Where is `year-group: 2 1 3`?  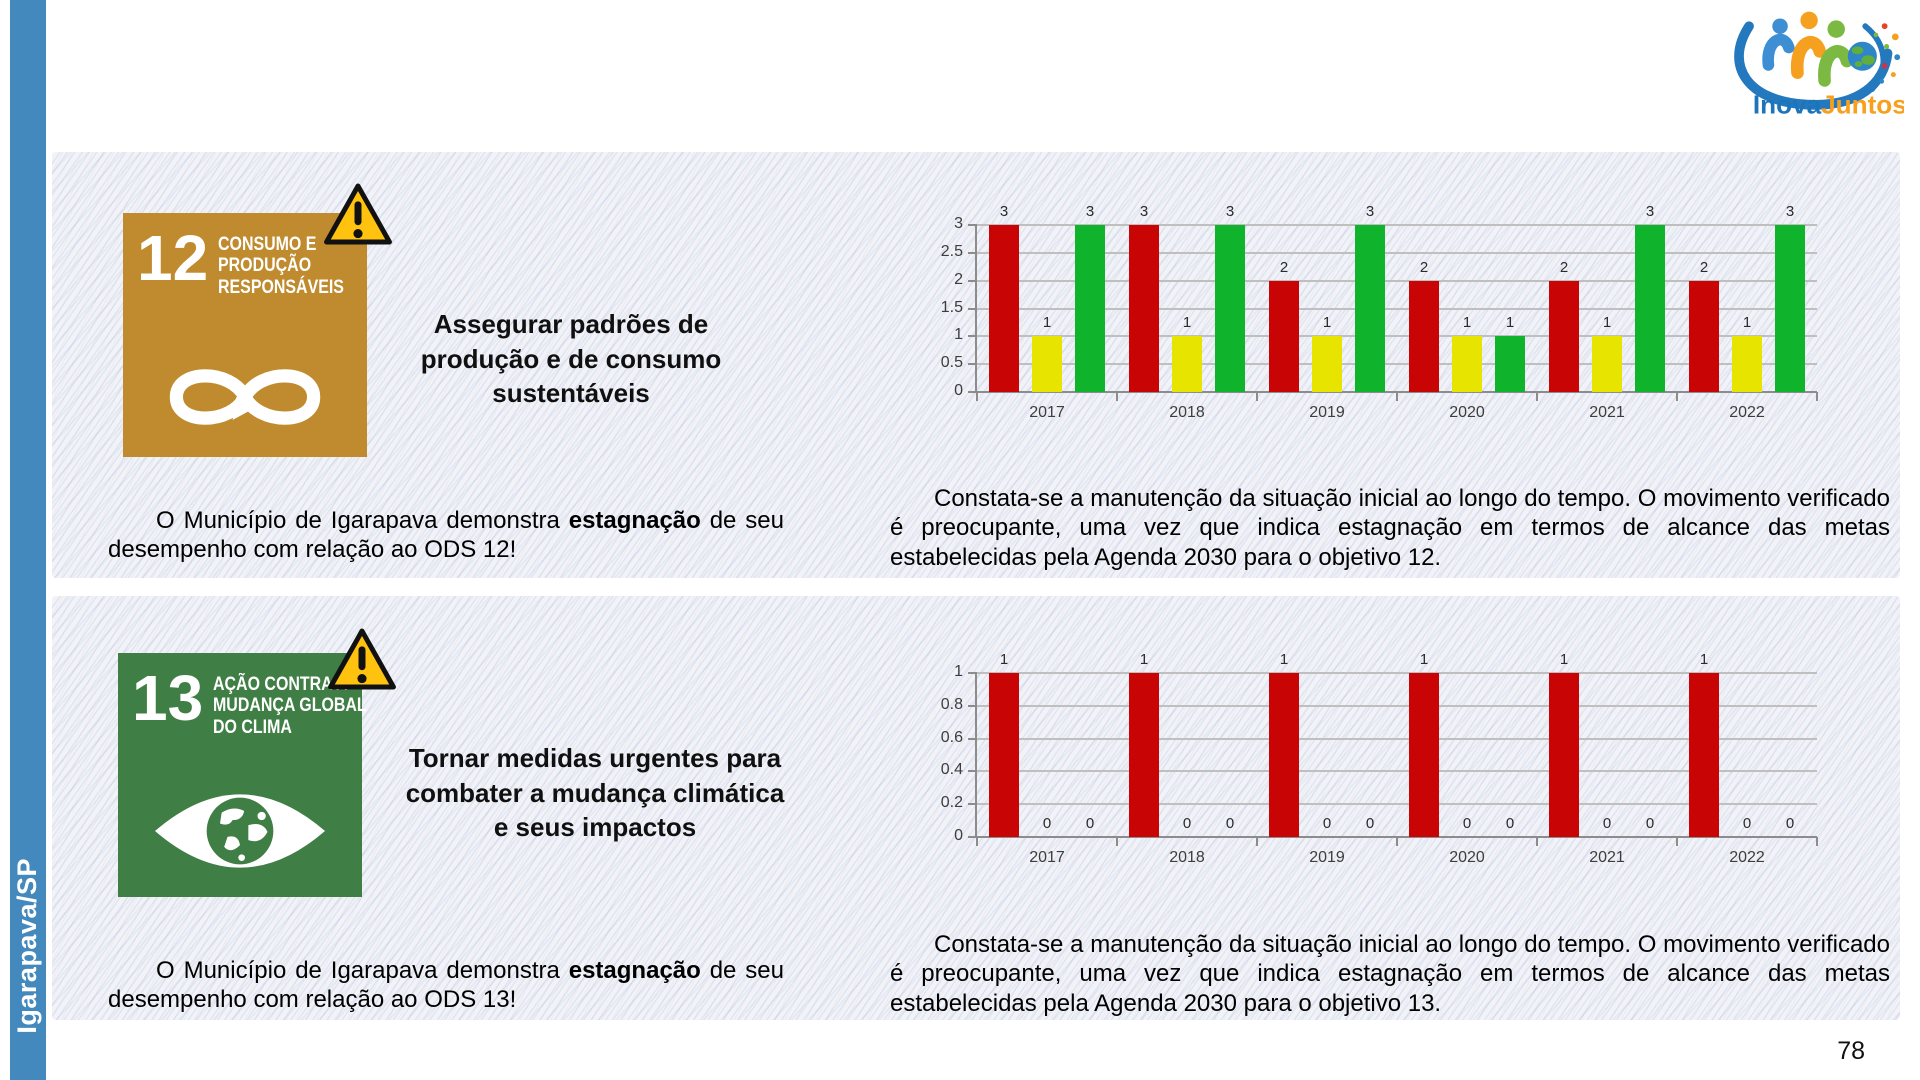 year-group: 2 1 3 is located at coordinates (1607, 297).